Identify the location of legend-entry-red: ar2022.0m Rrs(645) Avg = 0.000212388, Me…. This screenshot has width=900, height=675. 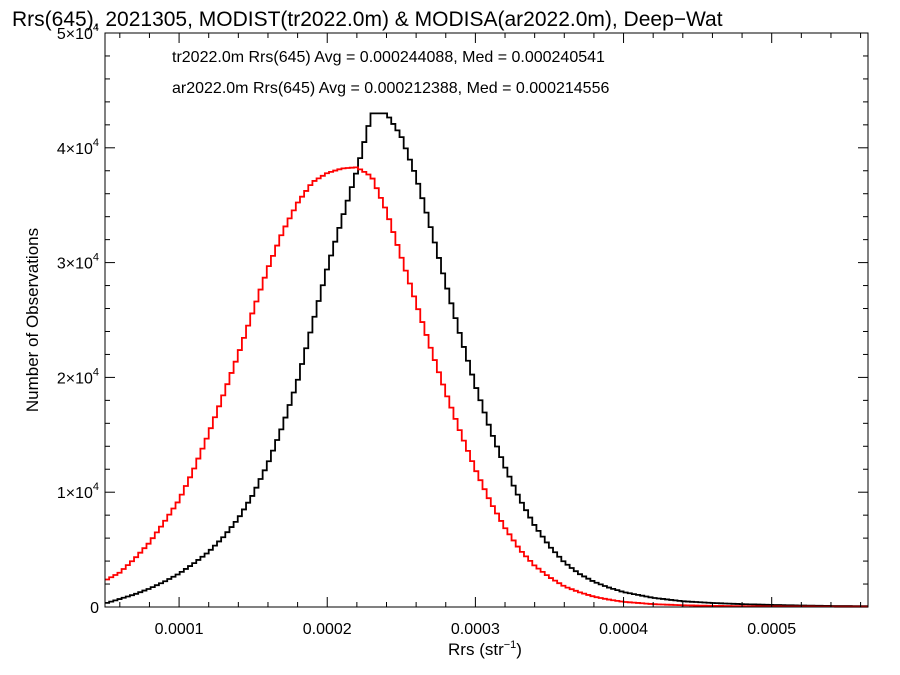
(390, 88).